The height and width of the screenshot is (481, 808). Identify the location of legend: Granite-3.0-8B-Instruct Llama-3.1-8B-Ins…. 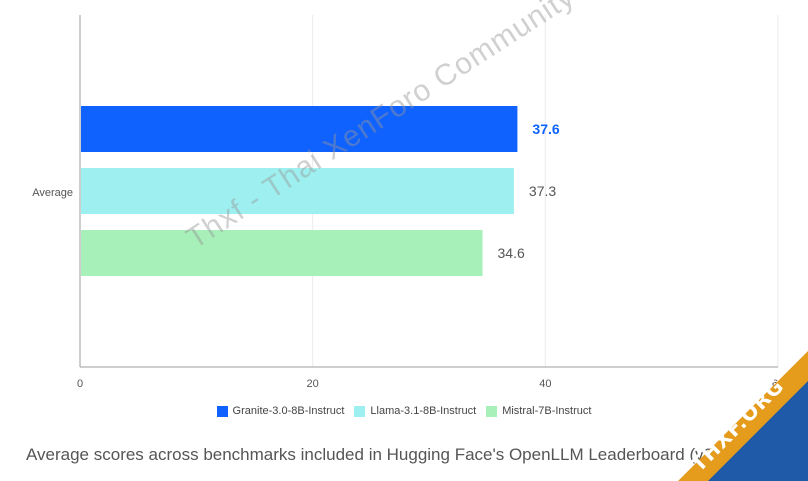
(404, 411).